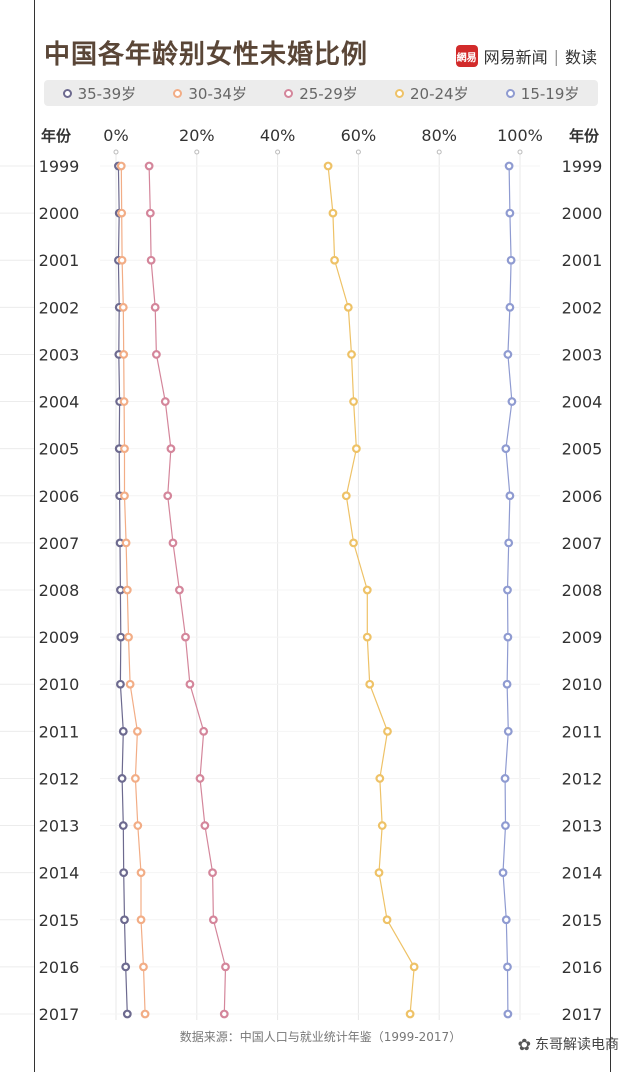  What do you see at coordinates (59, 213) in the screenshot?
I see `year-label-left: 2000` at bounding box center [59, 213].